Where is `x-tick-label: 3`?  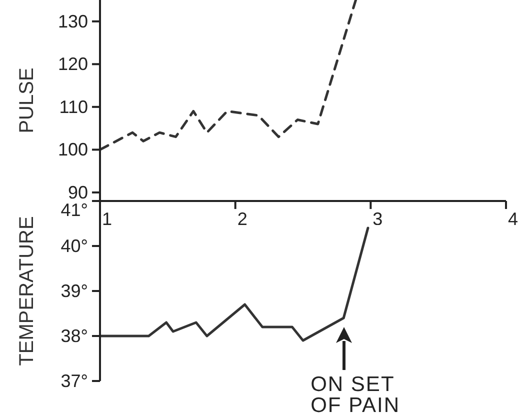 x-tick-label: 3 is located at coordinates (377, 218).